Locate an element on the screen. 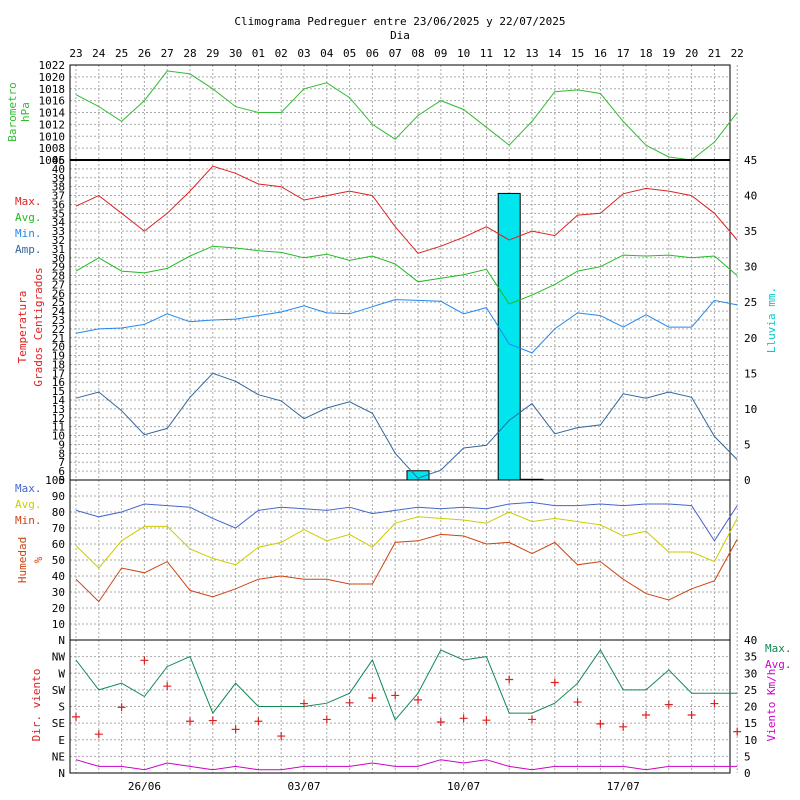  temp-tick-label: 38 is located at coordinates (58, 187).